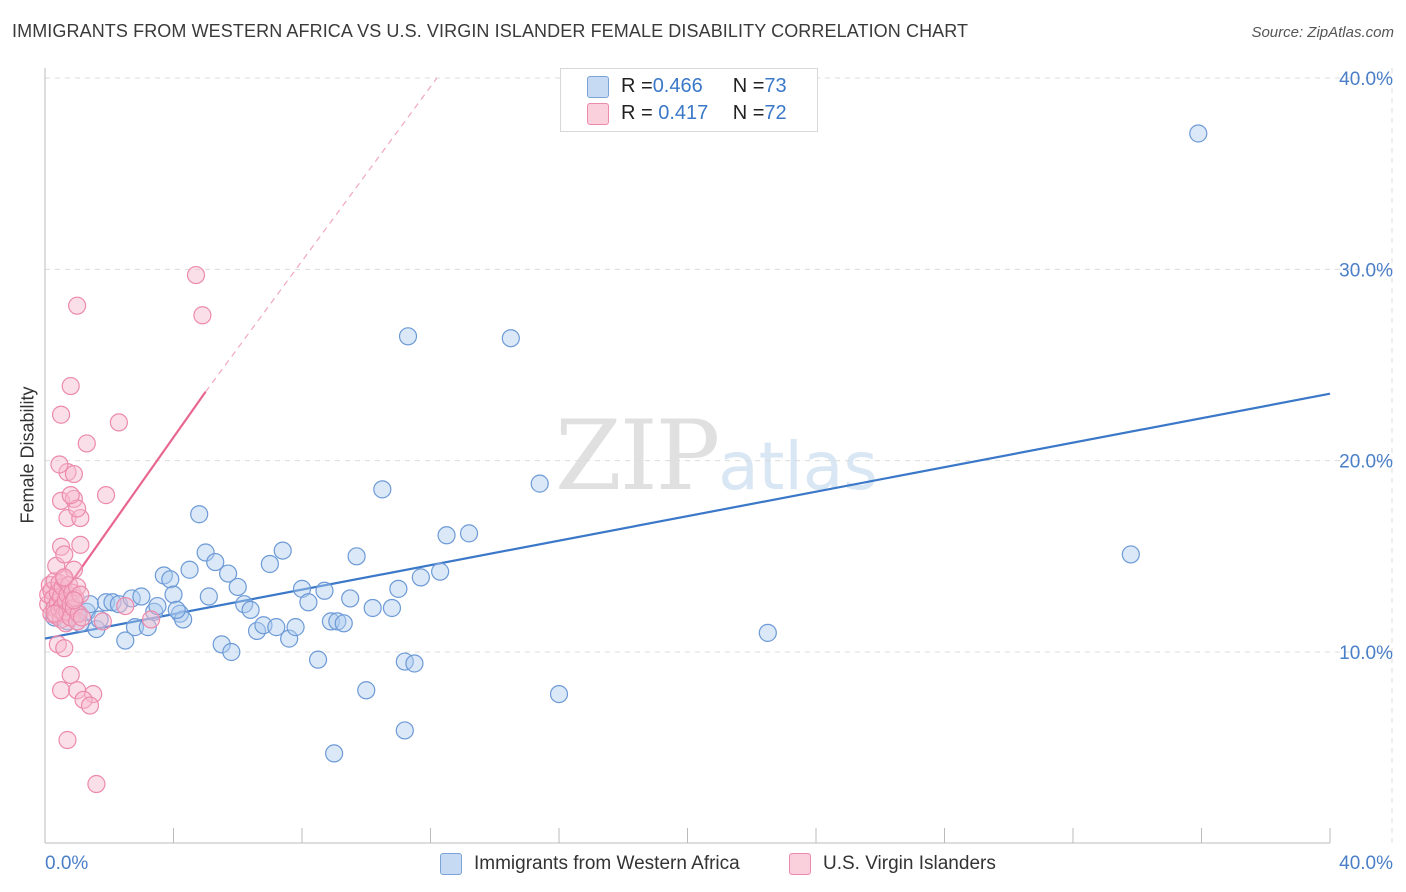 The height and width of the screenshot is (892, 1406). I want to click on source-label: Source: ZipAtlas.com, so click(1322, 32).